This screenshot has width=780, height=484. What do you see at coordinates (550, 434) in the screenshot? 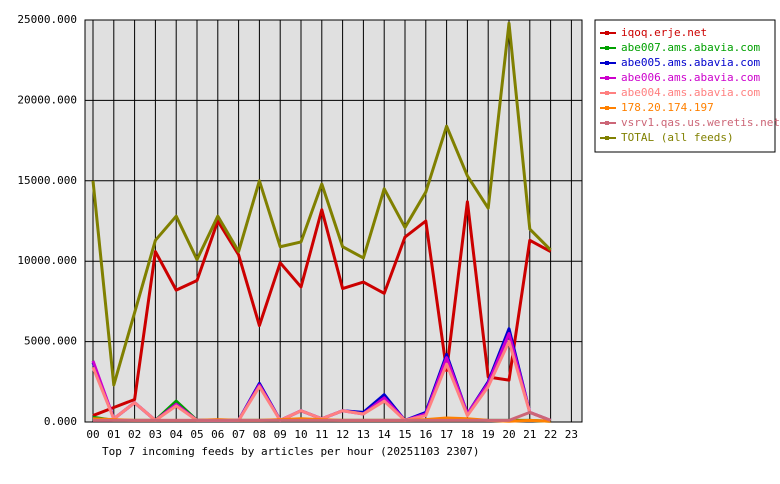
I see `x-tick-label: 22` at bounding box center [550, 434].